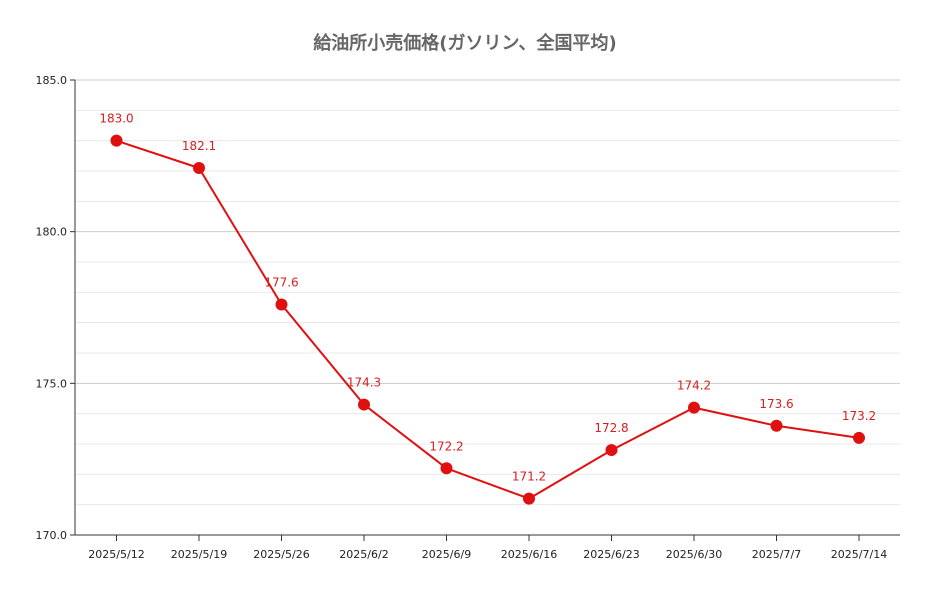 The width and height of the screenshot is (930, 591). I want to click on x-tick-label: 2025/6/16, so click(529, 554).